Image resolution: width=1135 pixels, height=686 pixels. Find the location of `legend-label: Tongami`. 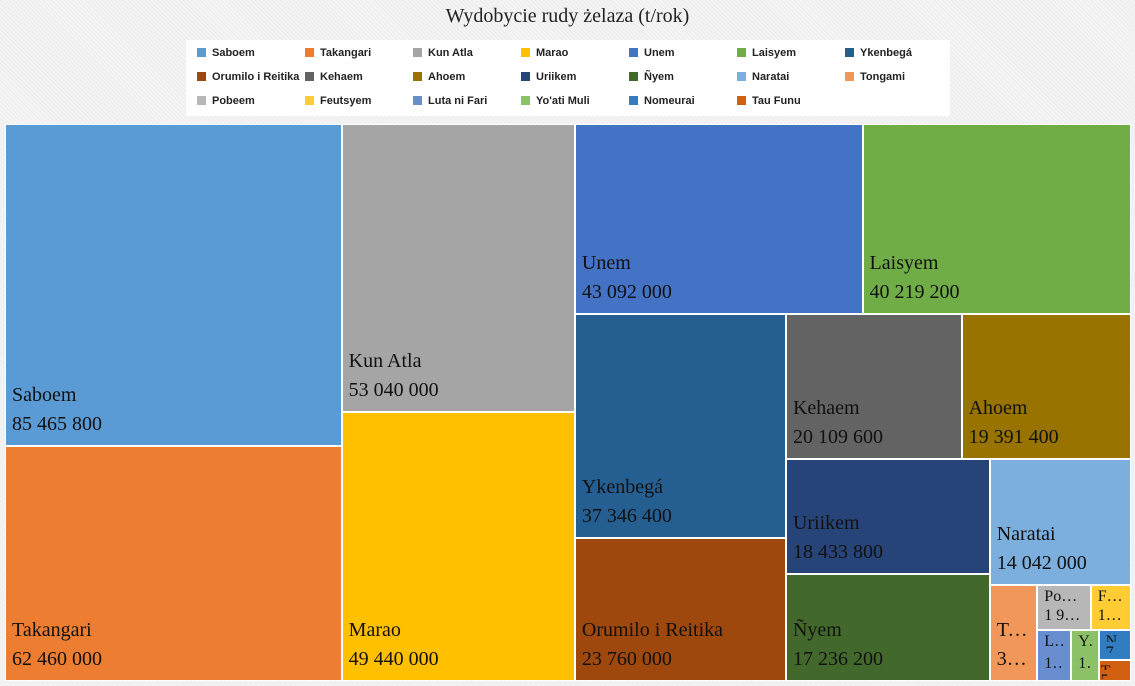

legend-label: Tongami is located at coordinates (883, 77).